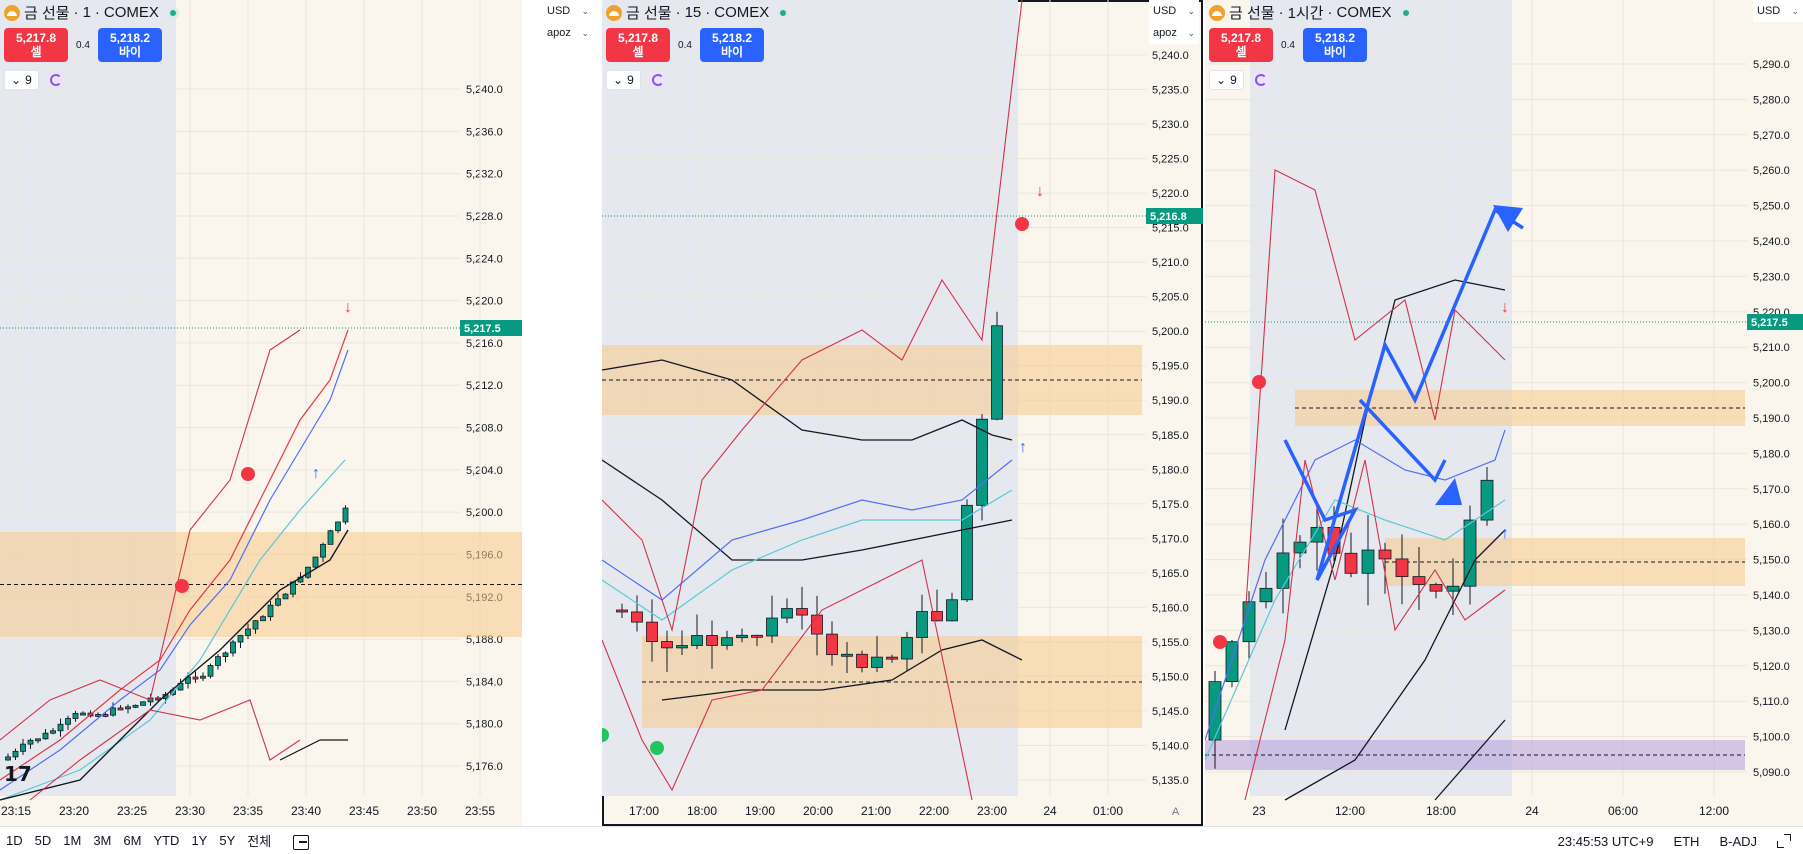 Image resolution: width=1803 pixels, height=854 pixels. What do you see at coordinates (1686, 841) in the screenshot?
I see `session-toggle: ETH` at bounding box center [1686, 841].